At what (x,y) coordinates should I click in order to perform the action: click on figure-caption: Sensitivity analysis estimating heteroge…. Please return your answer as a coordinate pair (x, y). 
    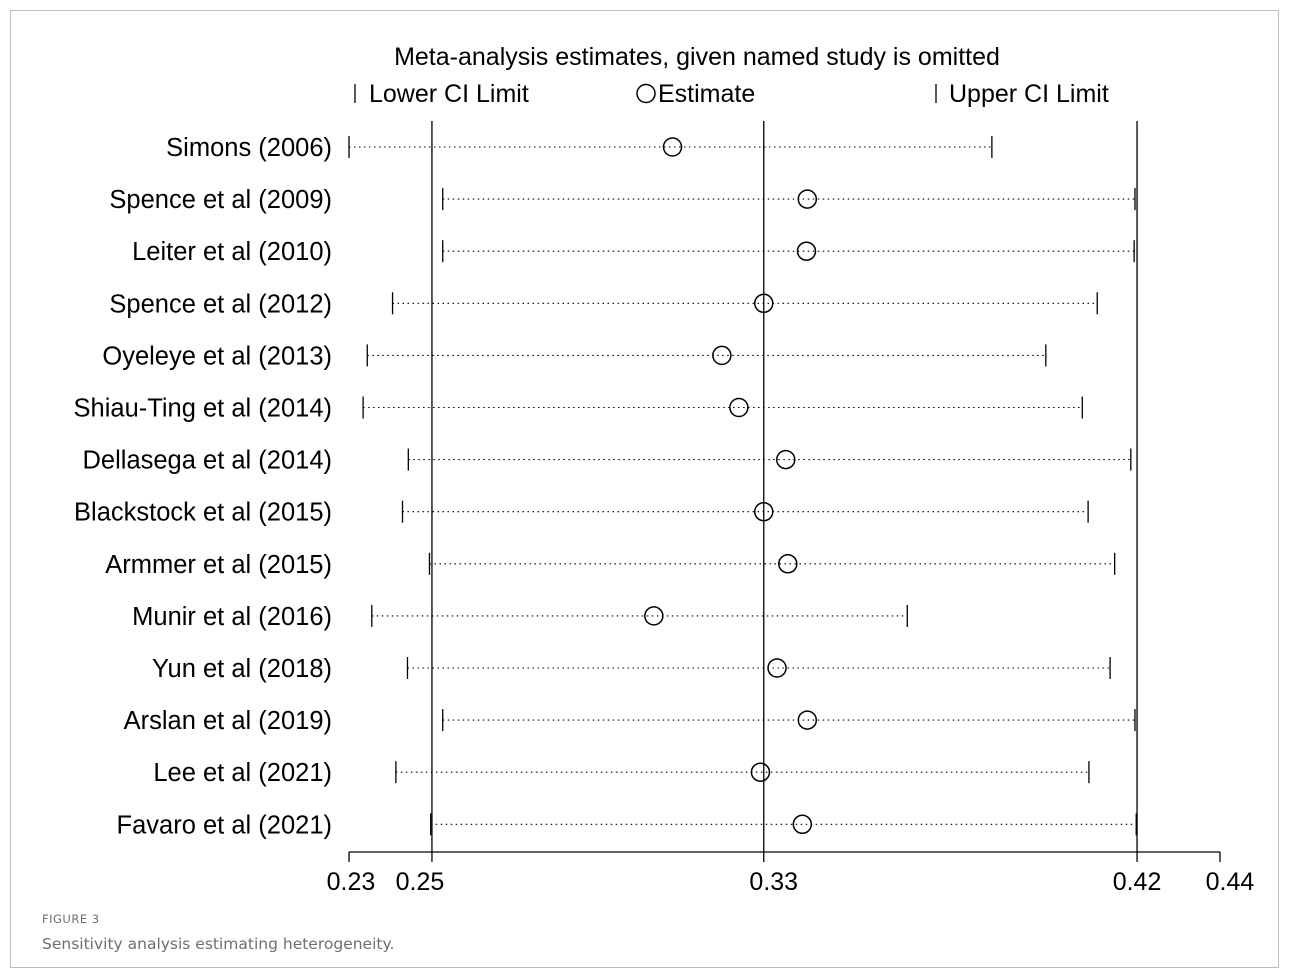
    Looking at the image, I should click on (218, 944).